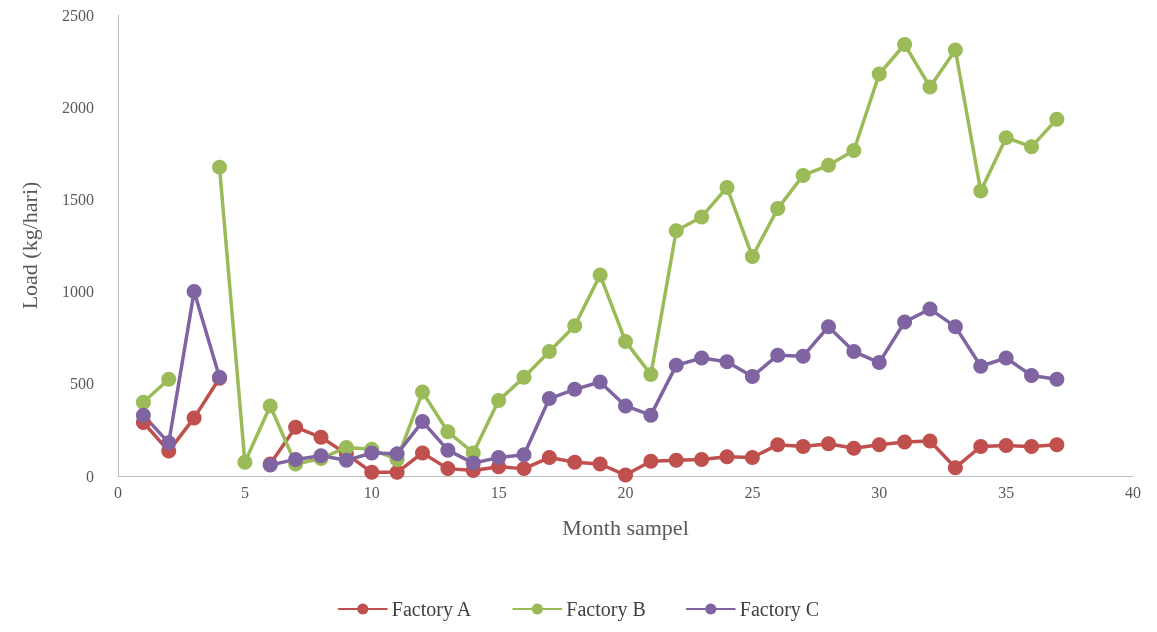  What do you see at coordinates (29, 245) in the screenshot?
I see `y-axis-title: Load (kg/hari)` at bounding box center [29, 245].